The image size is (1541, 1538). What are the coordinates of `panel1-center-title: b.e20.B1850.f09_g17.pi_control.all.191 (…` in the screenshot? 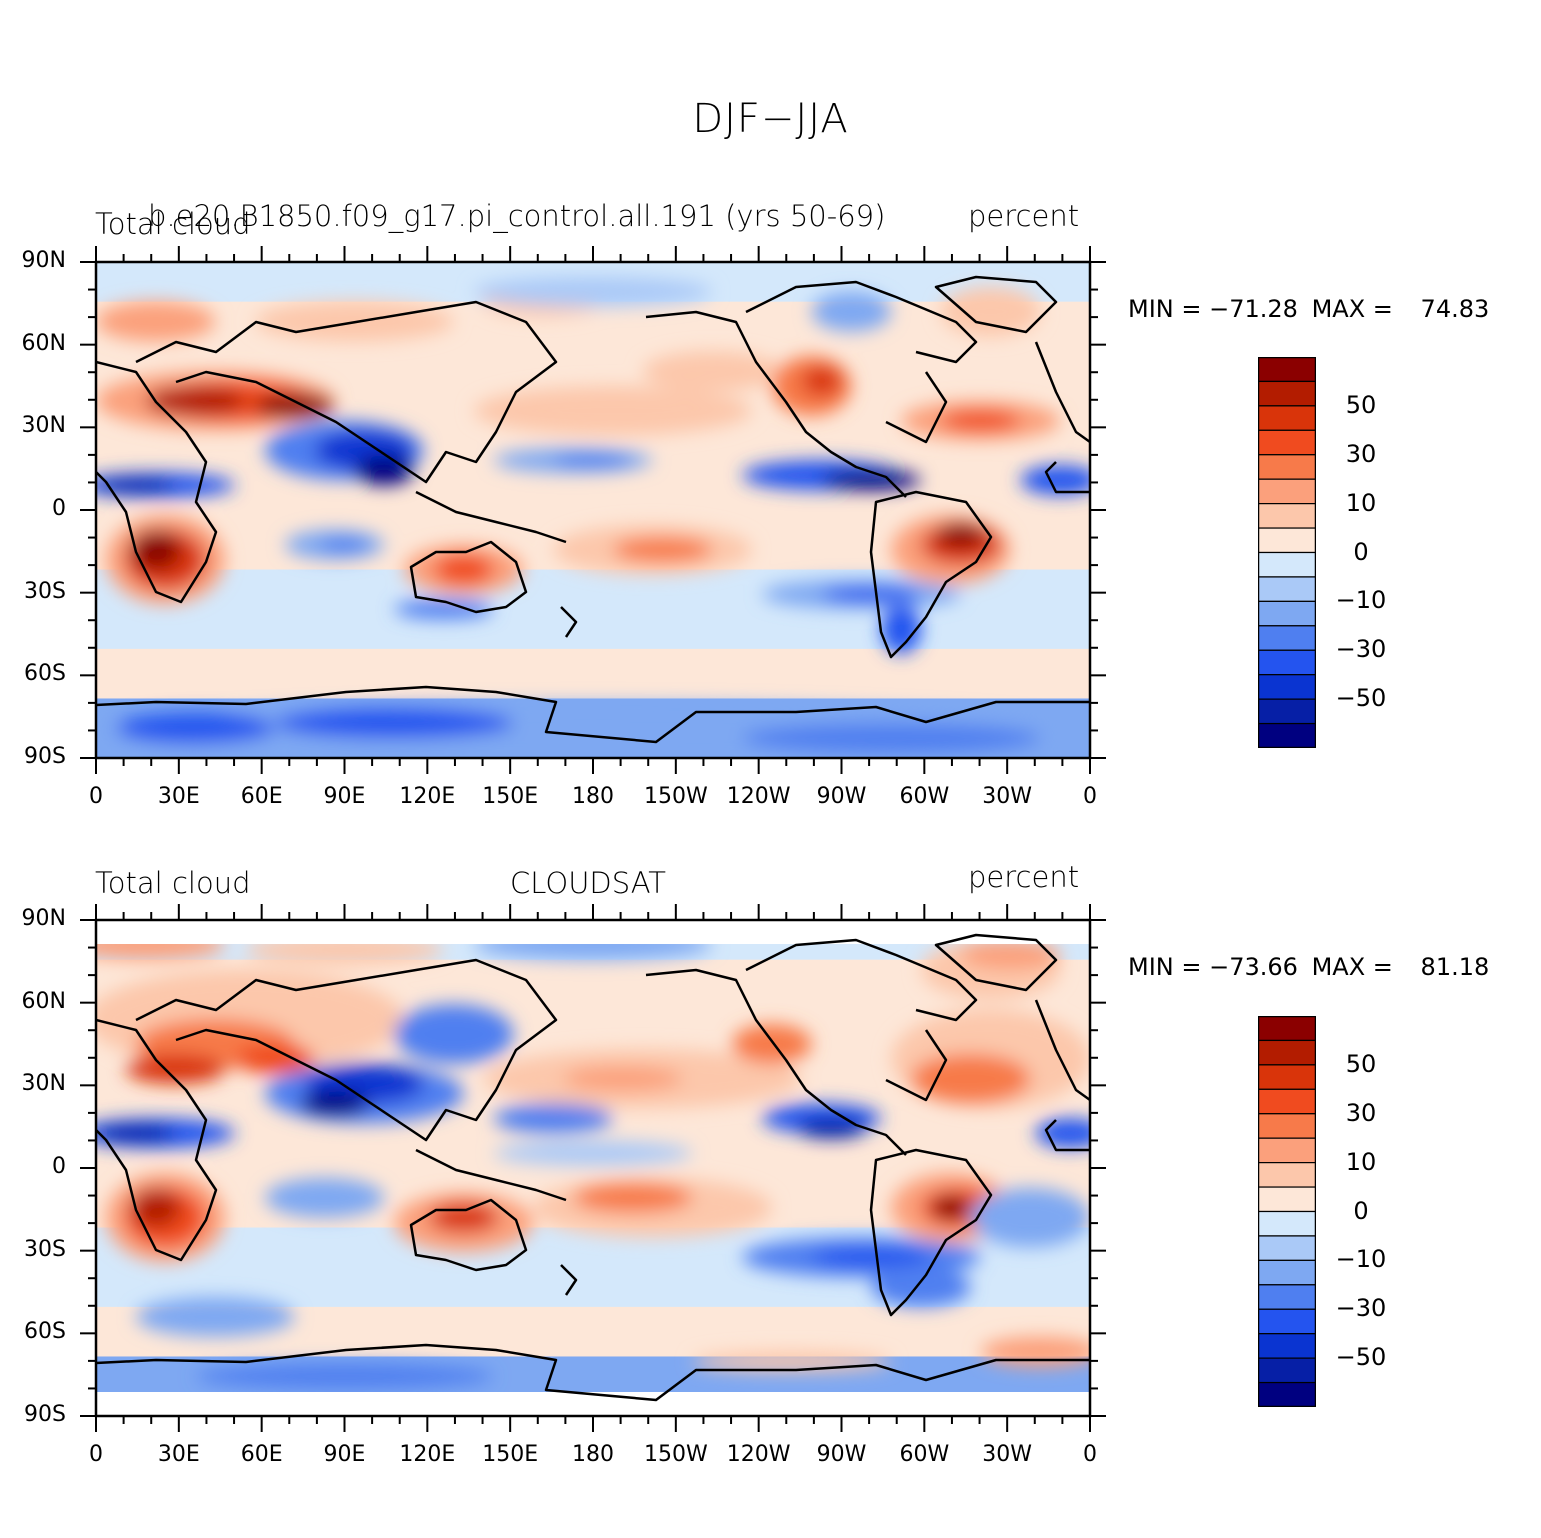 It's located at (517, 216).